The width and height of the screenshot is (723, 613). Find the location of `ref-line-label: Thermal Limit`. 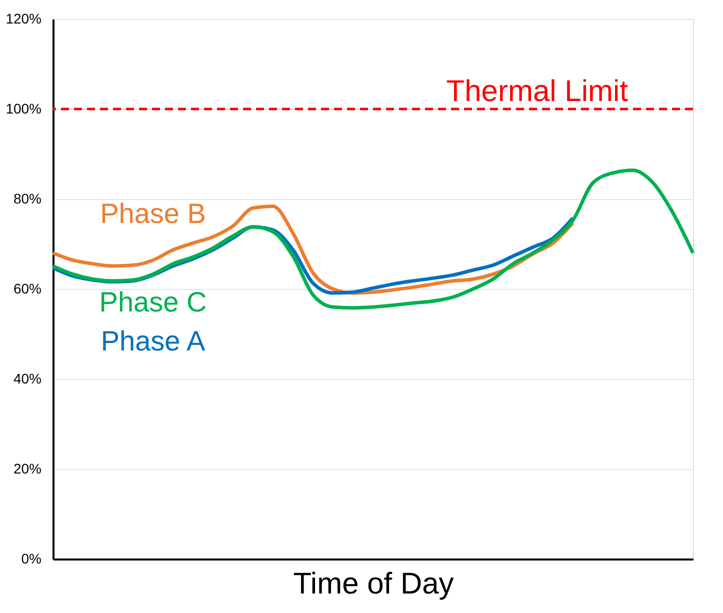

ref-line-label: Thermal Limit is located at coordinates (537, 91).